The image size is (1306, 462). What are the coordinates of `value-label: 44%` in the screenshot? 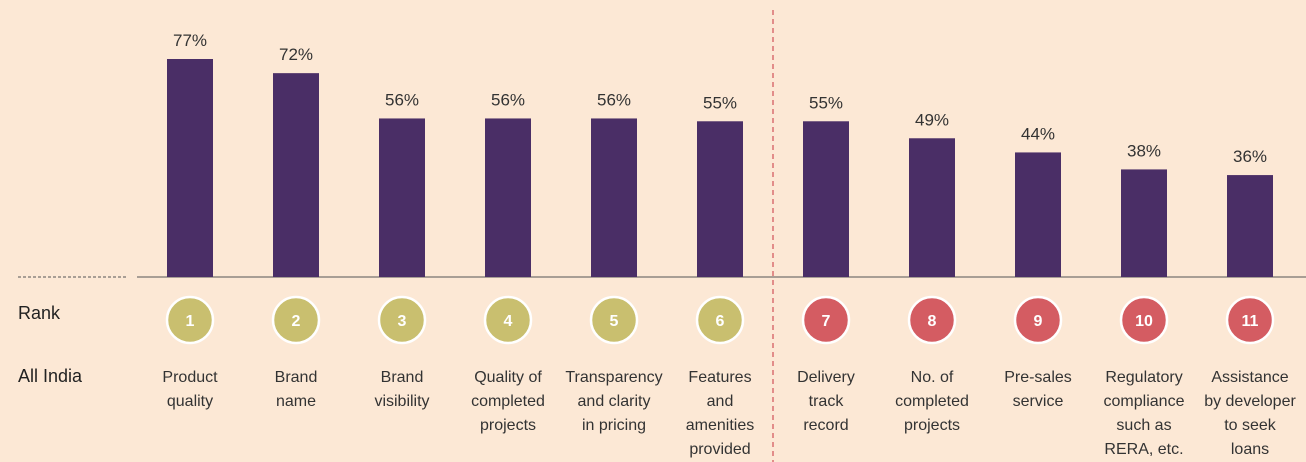 It's located at (1038, 133).